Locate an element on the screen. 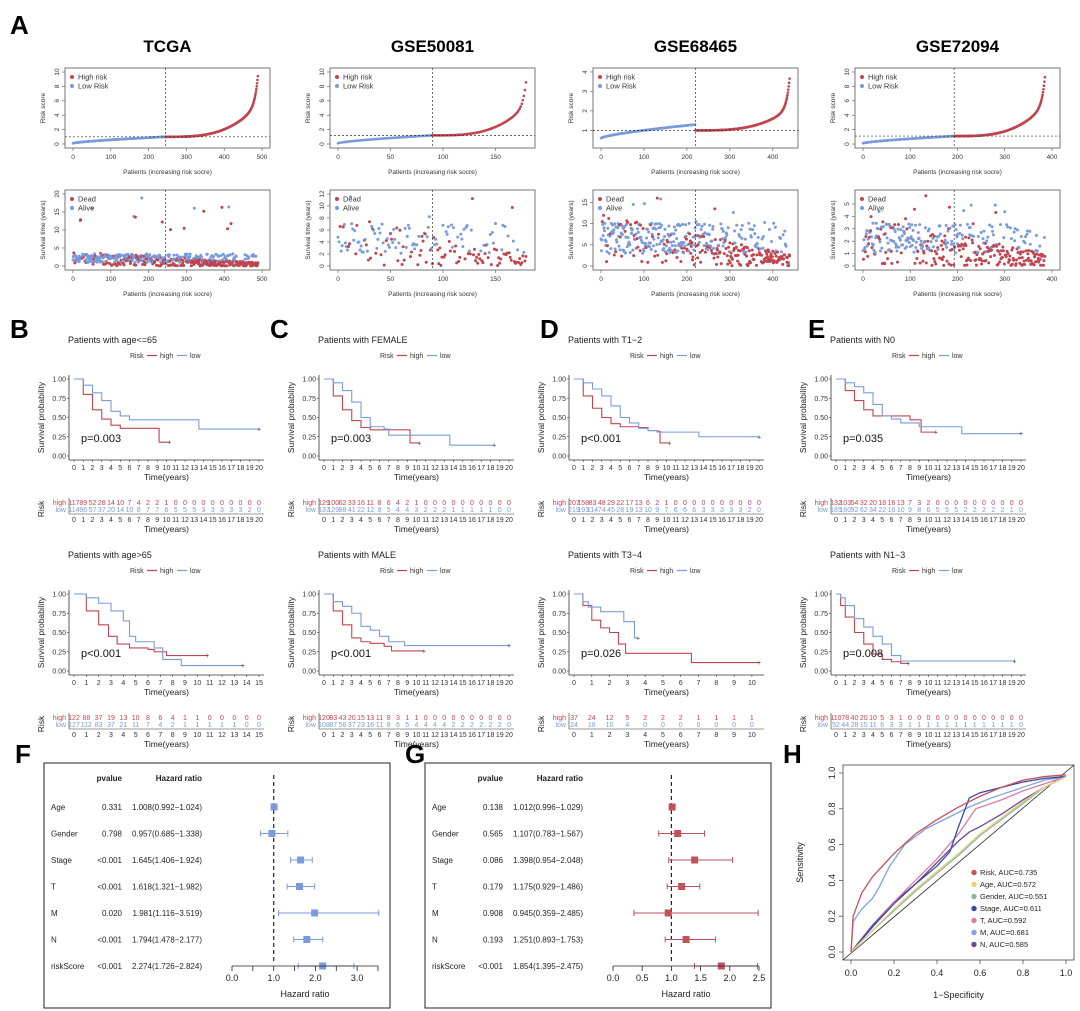 The image size is (1080, 1011). risk-count-low: 1 is located at coordinates (481, 510).